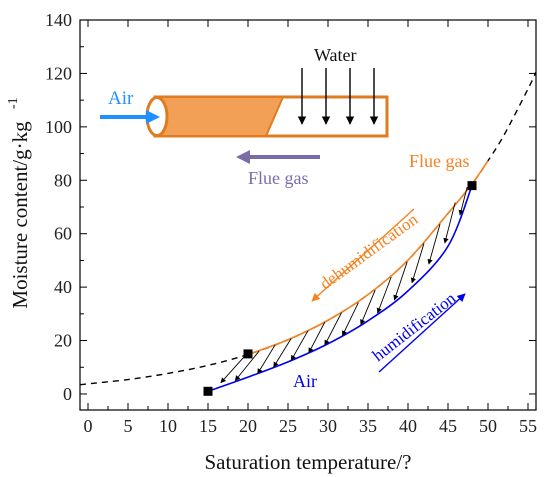 The height and width of the screenshot is (477, 550). Describe the element at coordinates (448, 426) in the screenshot. I see `x-tick-label: 45` at that location.